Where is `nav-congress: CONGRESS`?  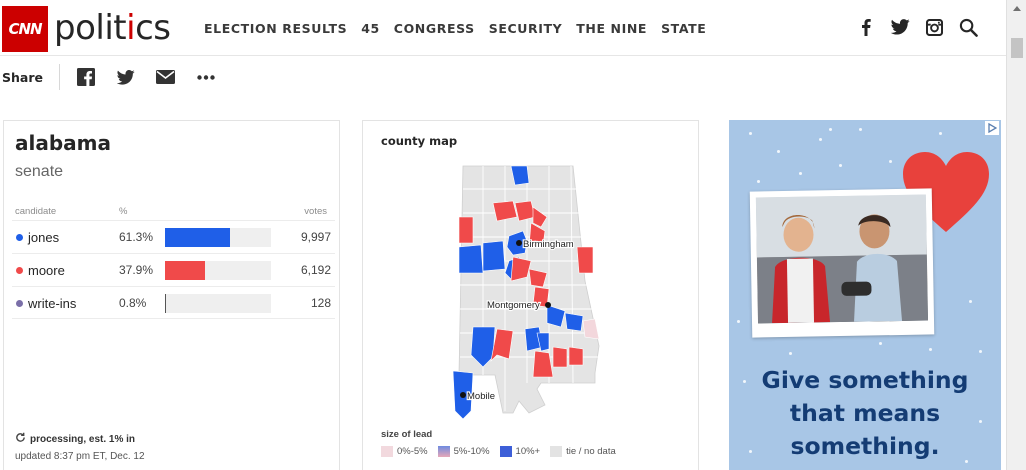
nav-congress: CONGRESS is located at coordinates (434, 28).